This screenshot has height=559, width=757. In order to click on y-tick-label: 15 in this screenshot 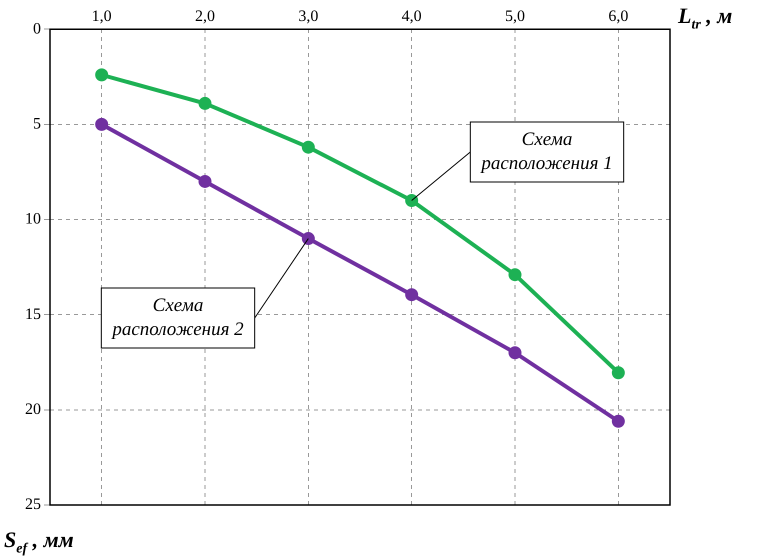, I will do `click(33, 314)`.